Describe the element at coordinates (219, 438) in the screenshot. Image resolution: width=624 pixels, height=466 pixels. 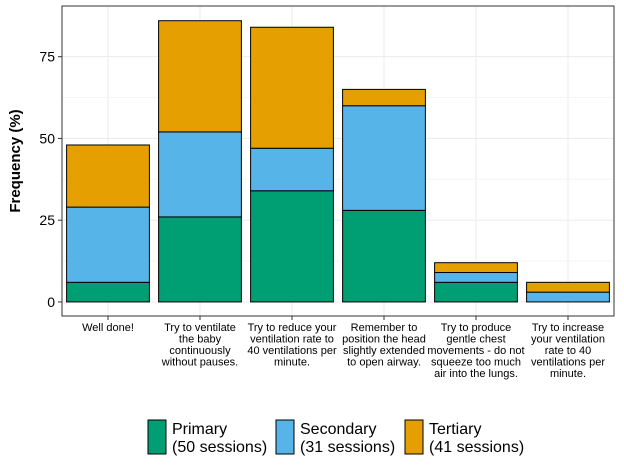
I see `legend-label: Primary (50 sessions)` at that location.